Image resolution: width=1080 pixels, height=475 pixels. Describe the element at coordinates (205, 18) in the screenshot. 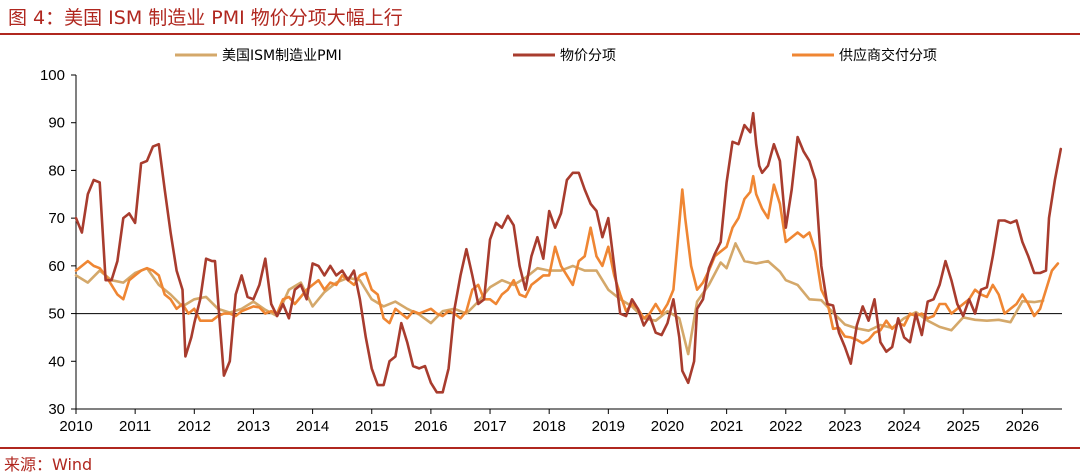

I see `figure-title: 图 4：美国 ISM 制造业 PMI 物价分项大幅上行` at that location.